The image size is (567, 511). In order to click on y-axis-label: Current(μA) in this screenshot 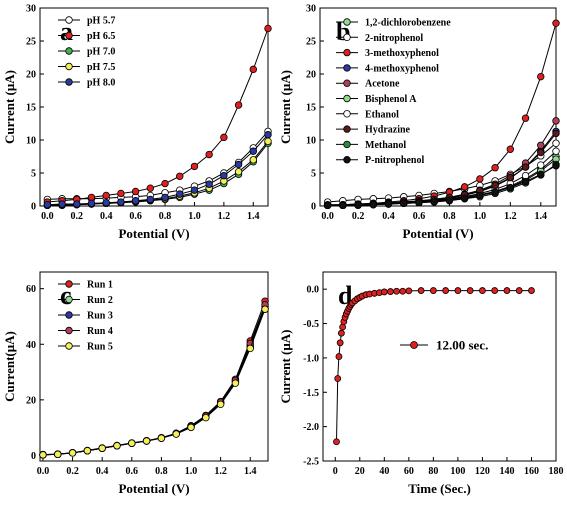, I will do `click(9, 366)`.